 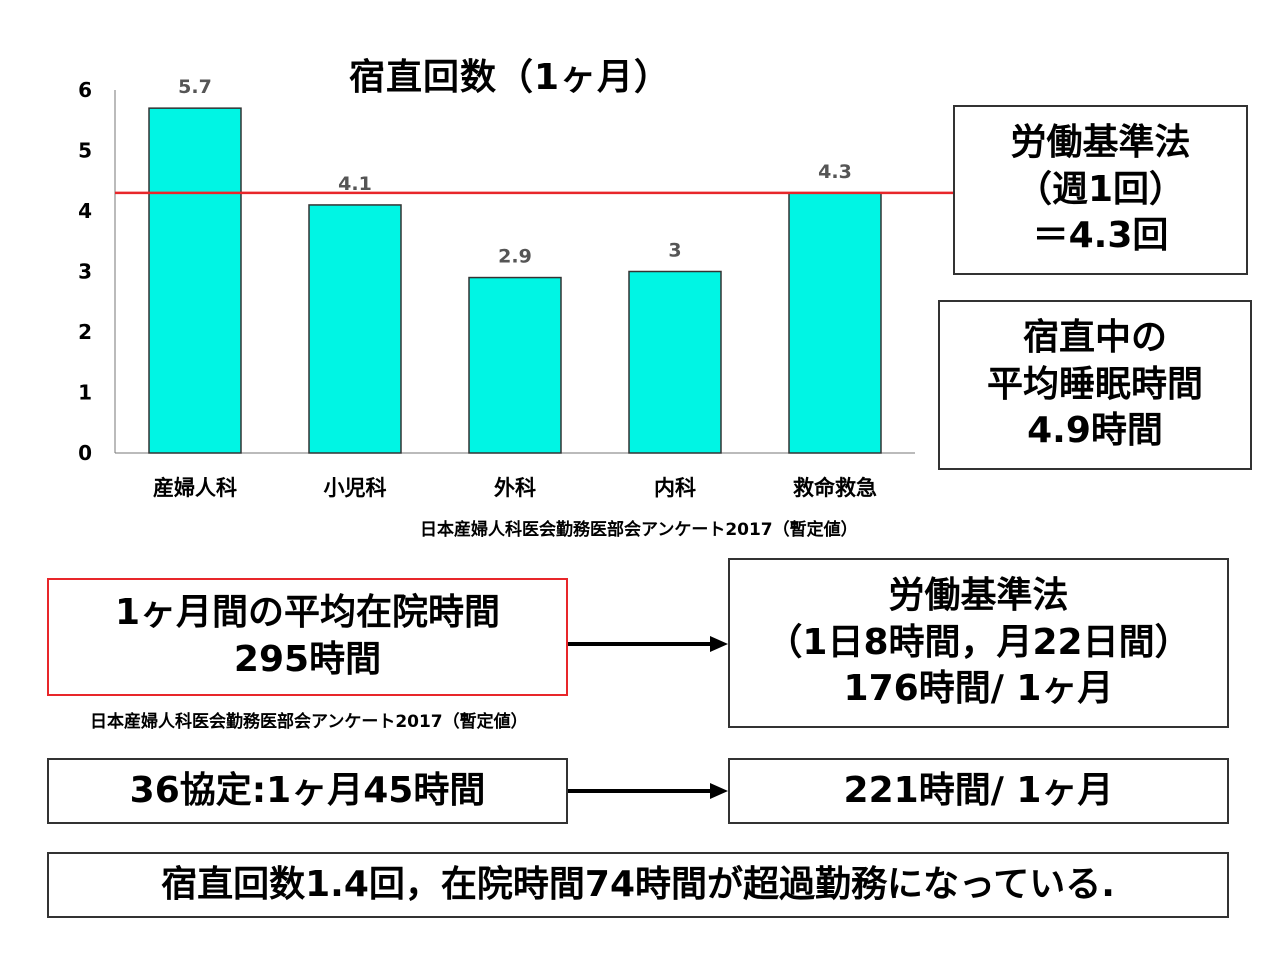 I want to click on labor-law-monthly-box: 労働基準法 （1日8時間，月22日間） 176時間/ 1ヶ月, so click(x=978, y=643).